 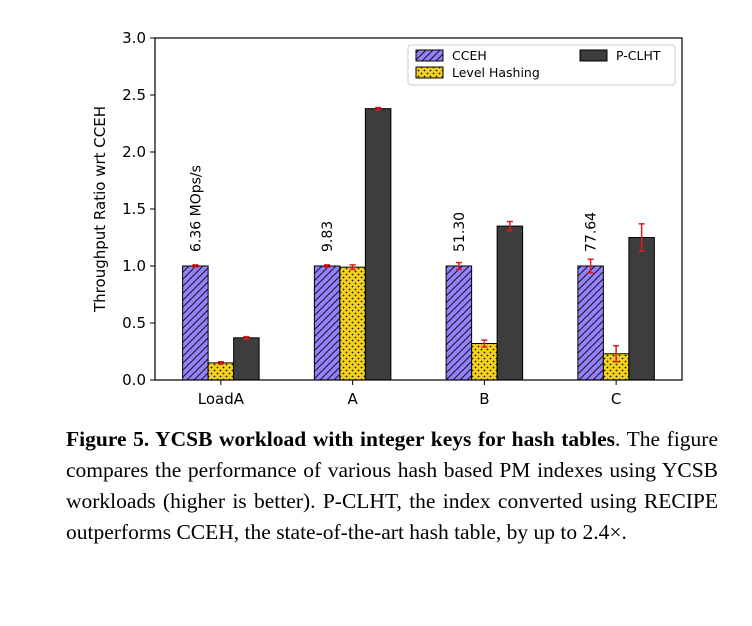 I want to click on bar-p-clht-loada, so click(x=246, y=359).